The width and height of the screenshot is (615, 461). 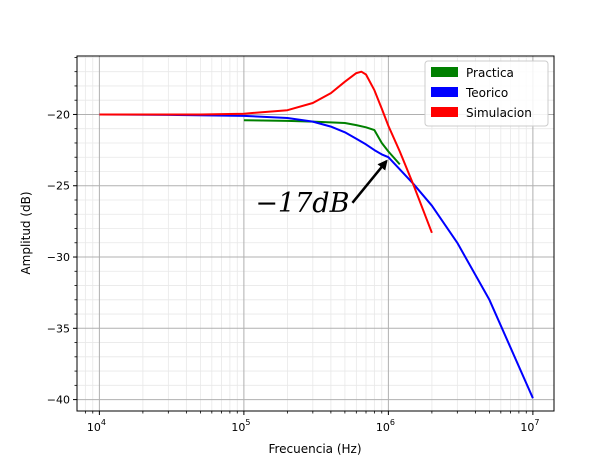 I want to click on y-tick-label: −35, so click(x=58, y=328).